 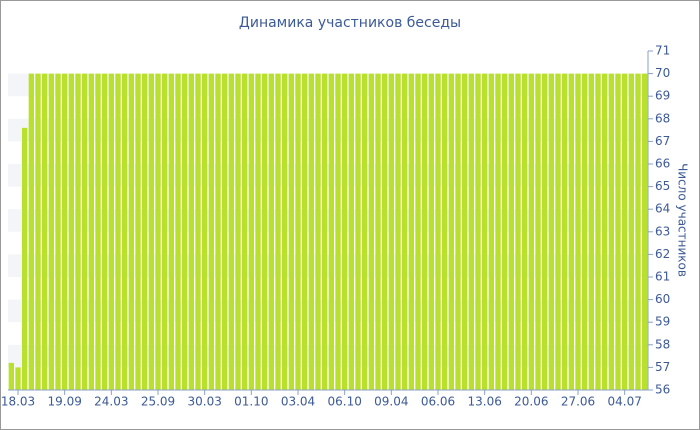 I want to click on x-tick-label: 18.03, so click(x=18, y=402).